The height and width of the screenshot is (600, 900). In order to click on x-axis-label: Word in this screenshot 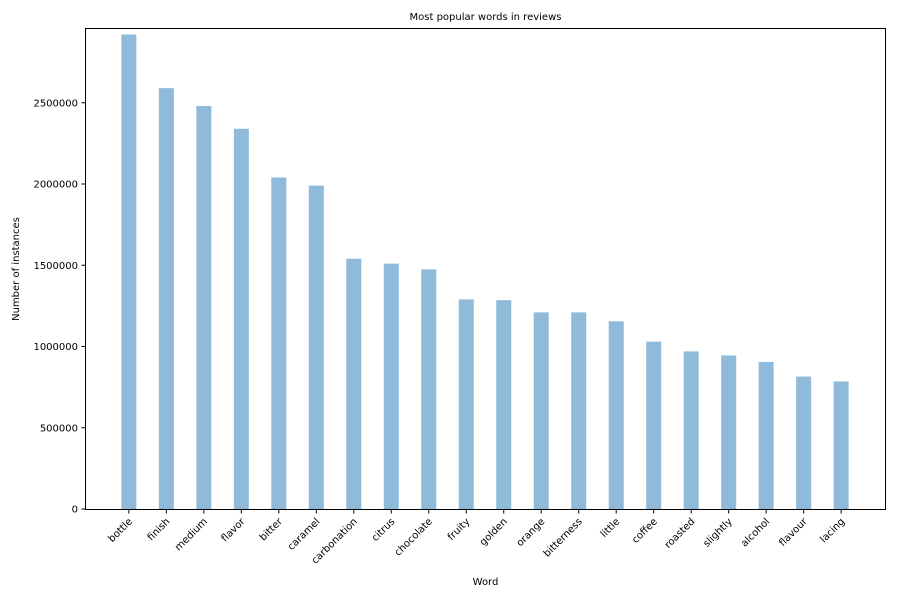, I will do `click(486, 582)`.